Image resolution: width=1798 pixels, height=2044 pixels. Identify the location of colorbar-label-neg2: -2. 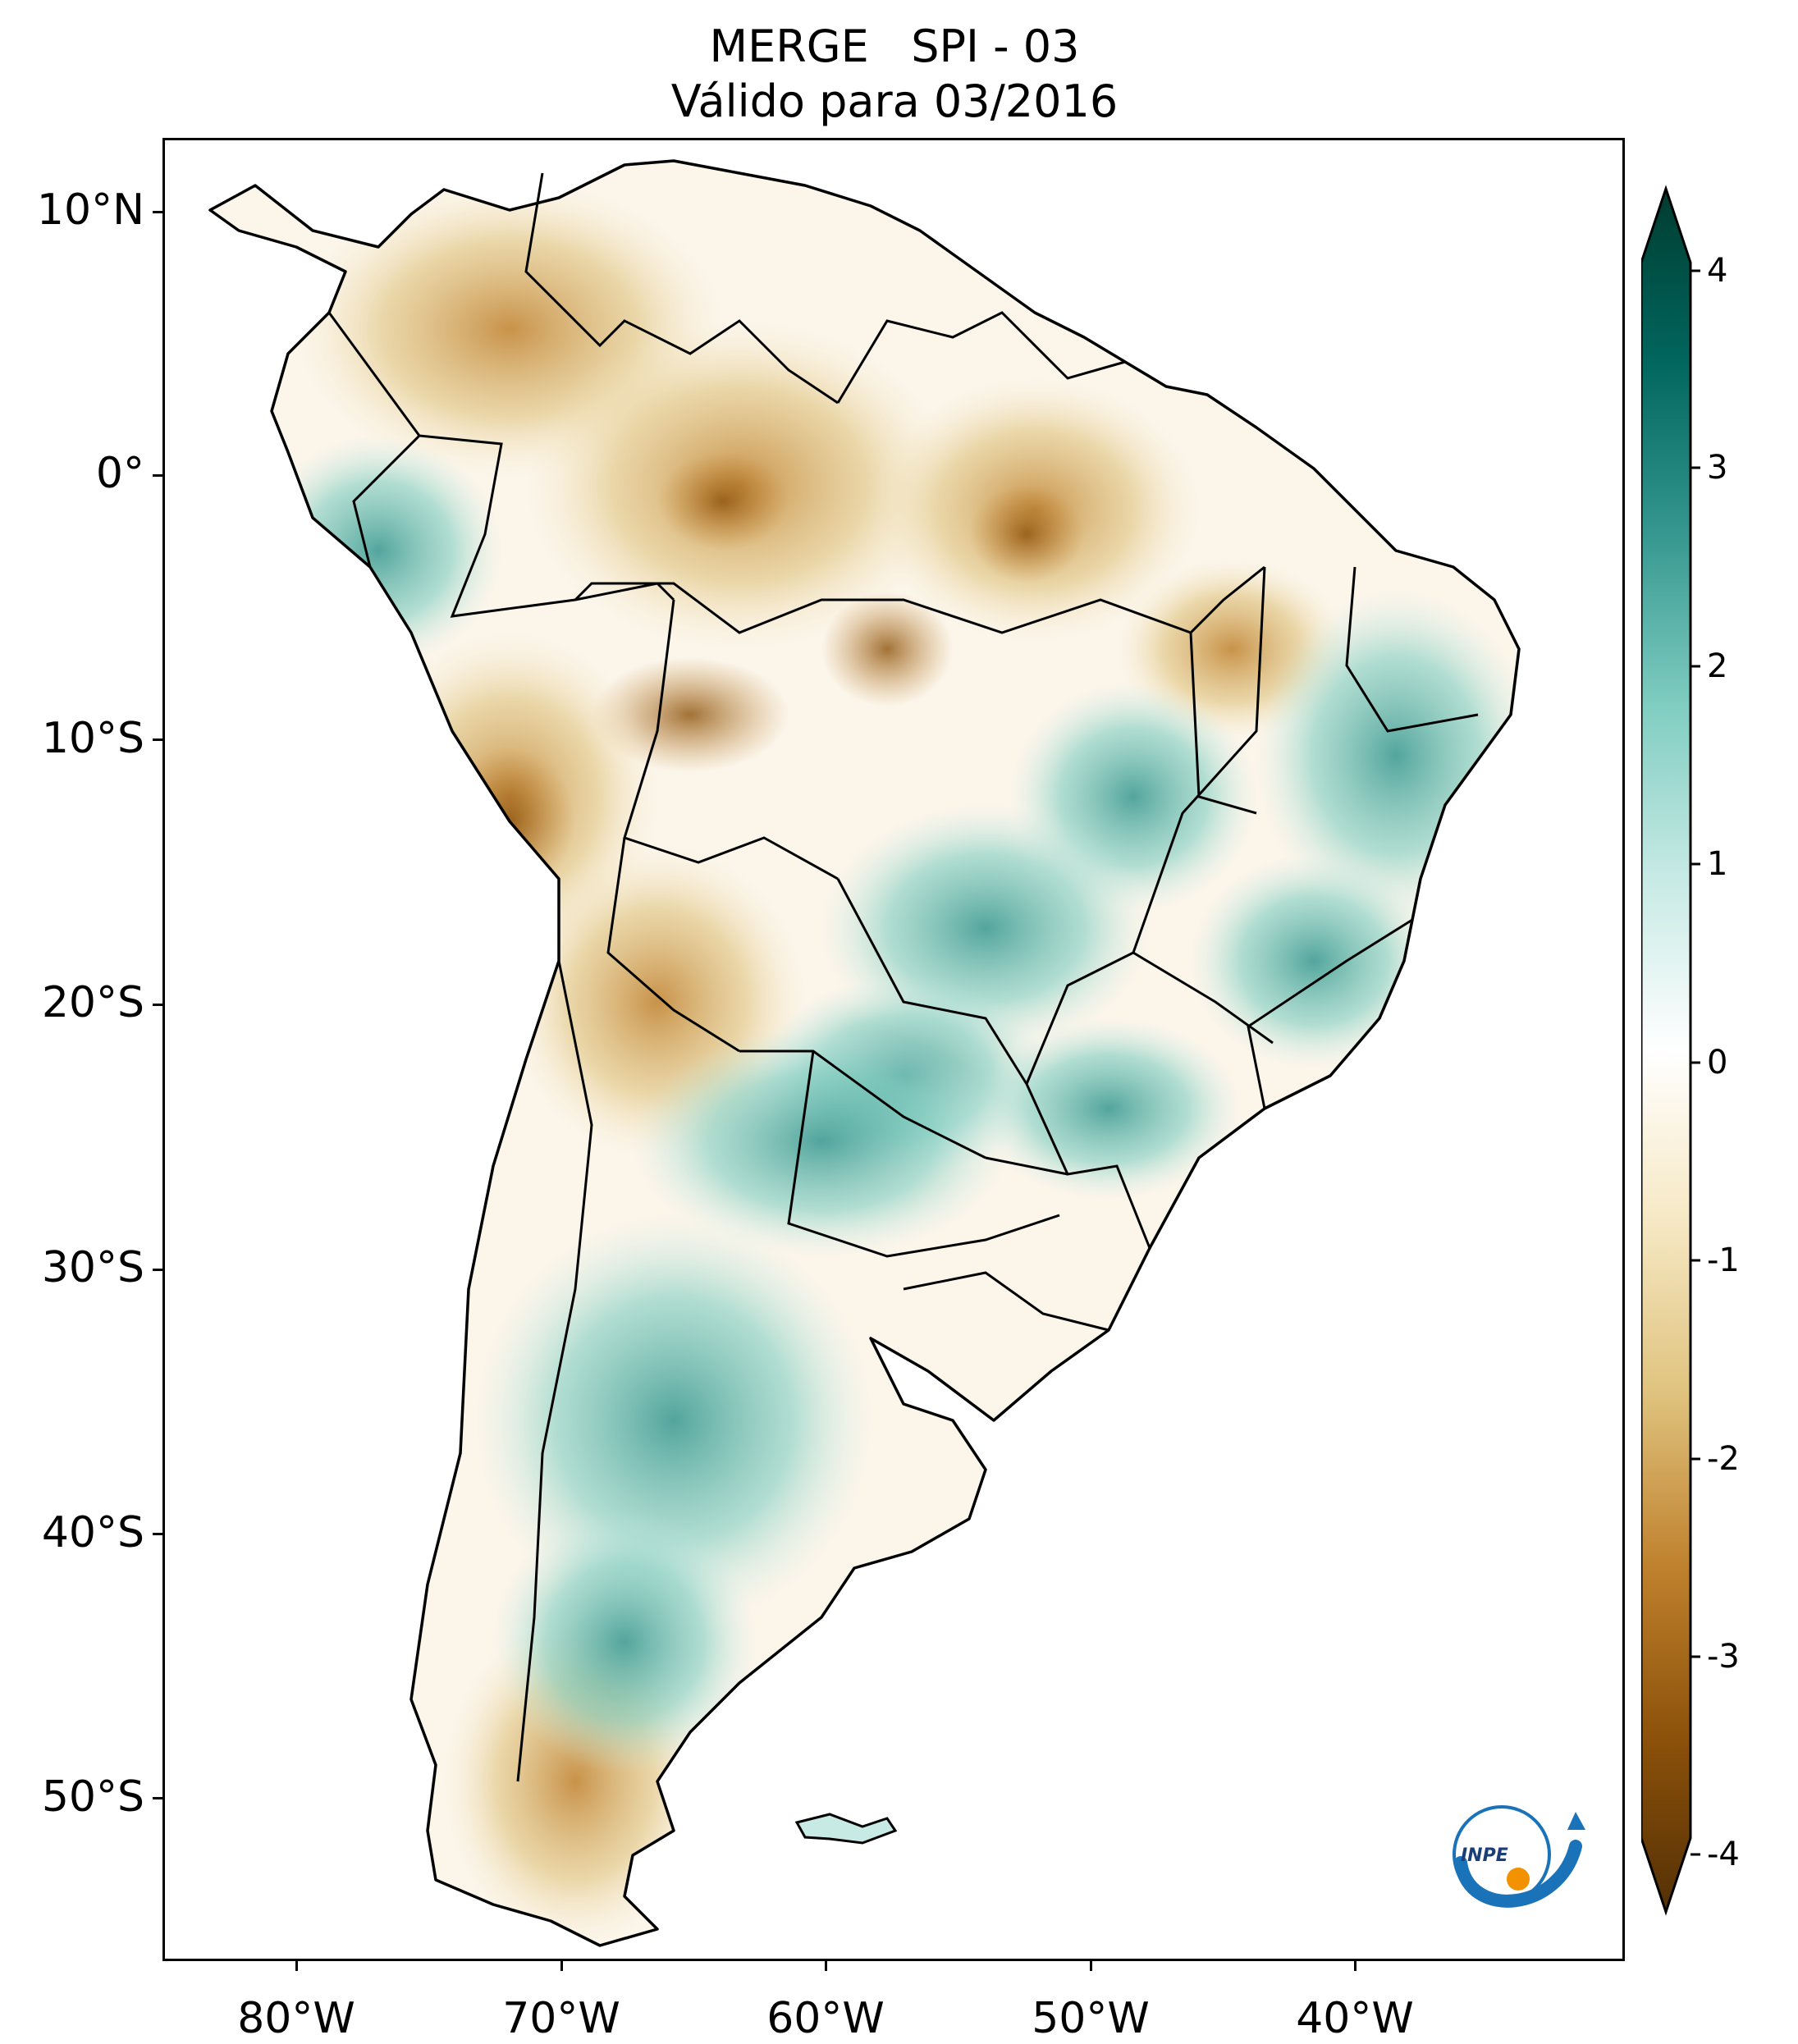
(1723, 1459).